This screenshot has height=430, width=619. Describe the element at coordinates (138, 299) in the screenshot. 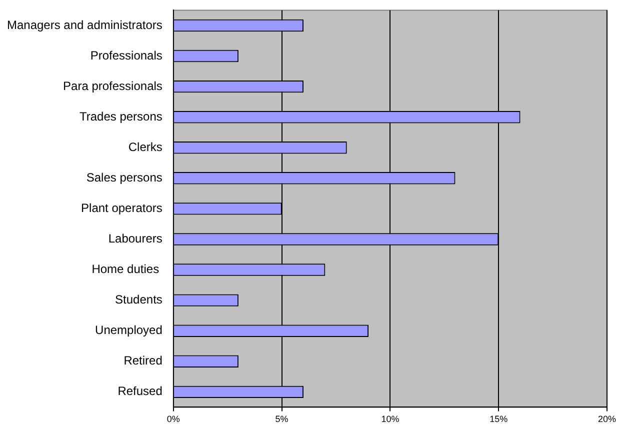

I see `y-tick-label: Students` at that location.